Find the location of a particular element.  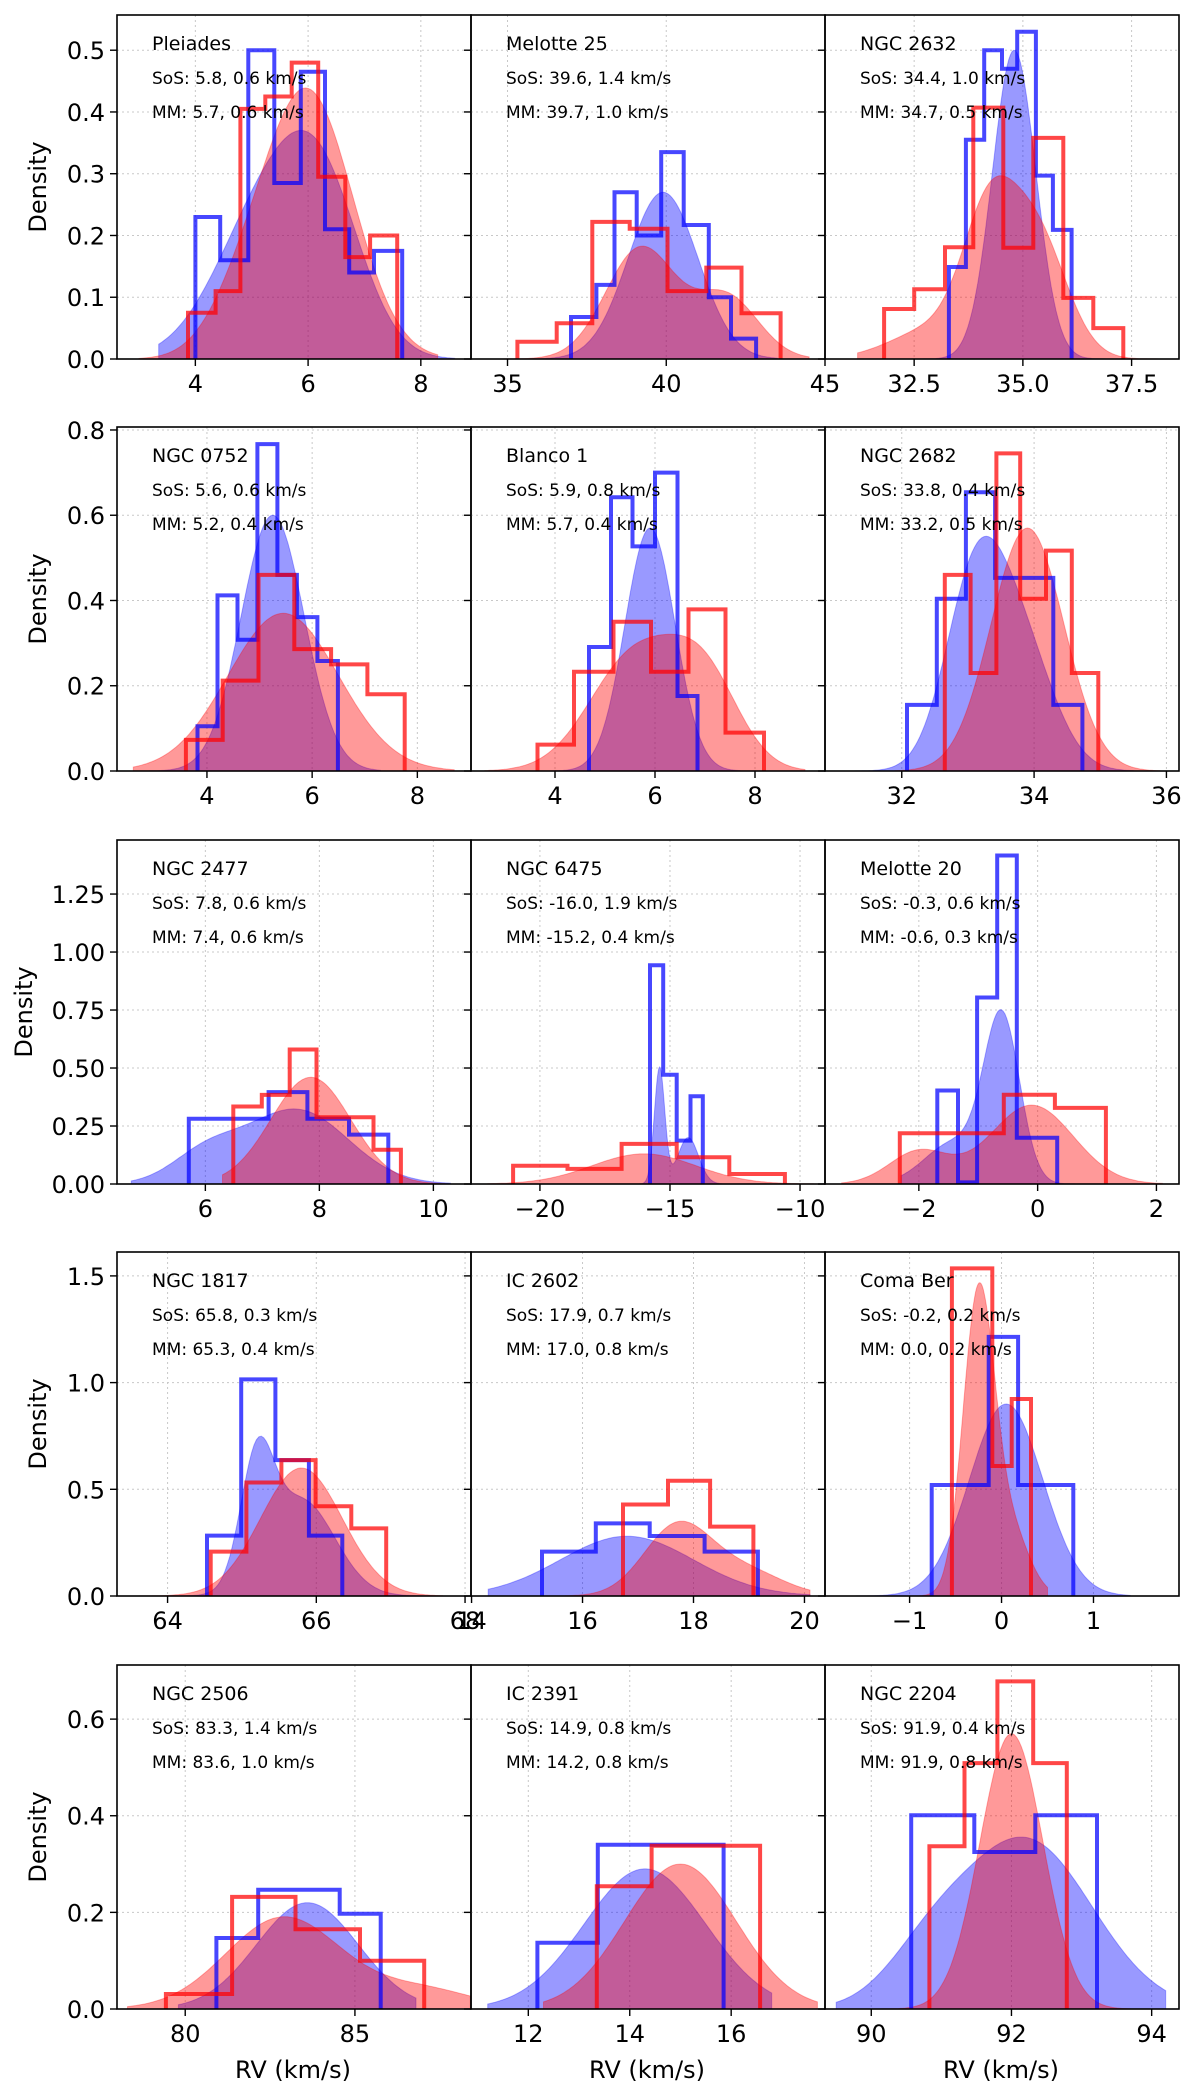

x-tick-label: 68 is located at coordinates (465, 1621).